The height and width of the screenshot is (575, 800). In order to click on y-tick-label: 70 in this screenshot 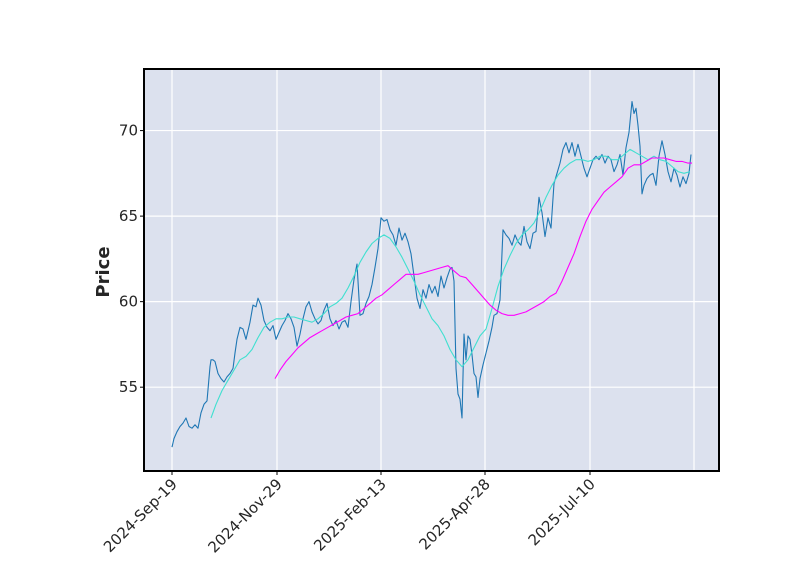, I will do `click(128, 131)`.